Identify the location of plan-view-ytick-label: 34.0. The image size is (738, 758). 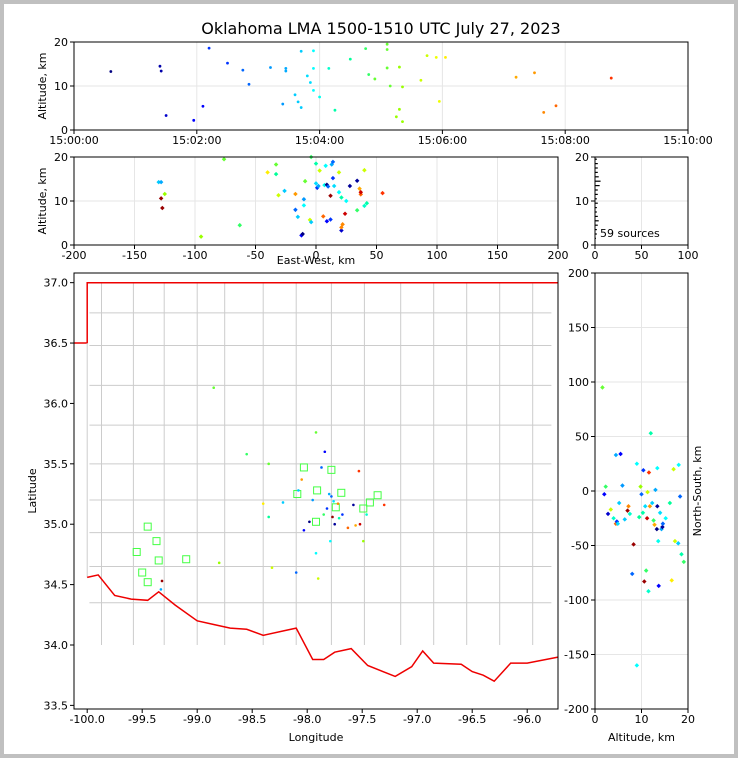
(56, 645).